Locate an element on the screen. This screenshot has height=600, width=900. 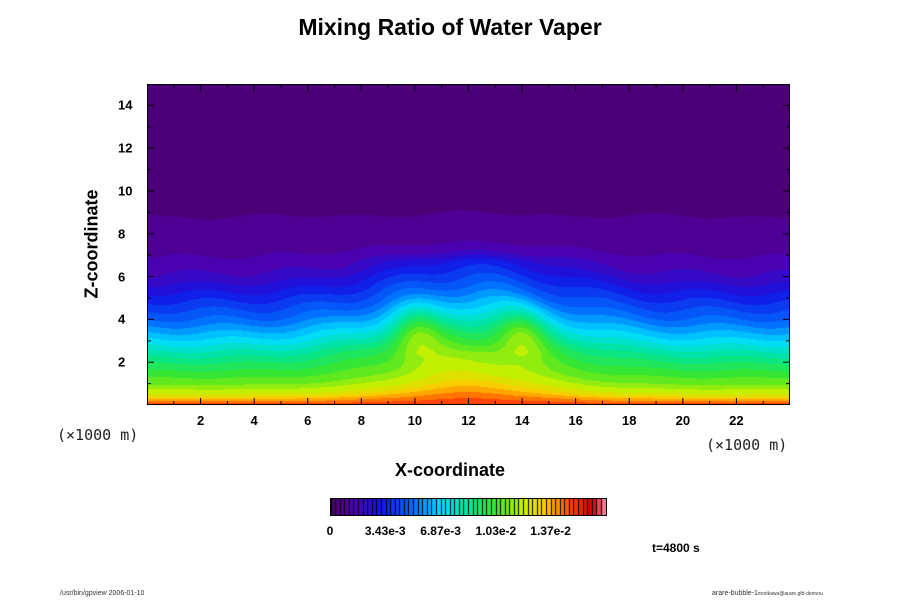
y-axis-label: Z-coordinate is located at coordinates (91, 244).